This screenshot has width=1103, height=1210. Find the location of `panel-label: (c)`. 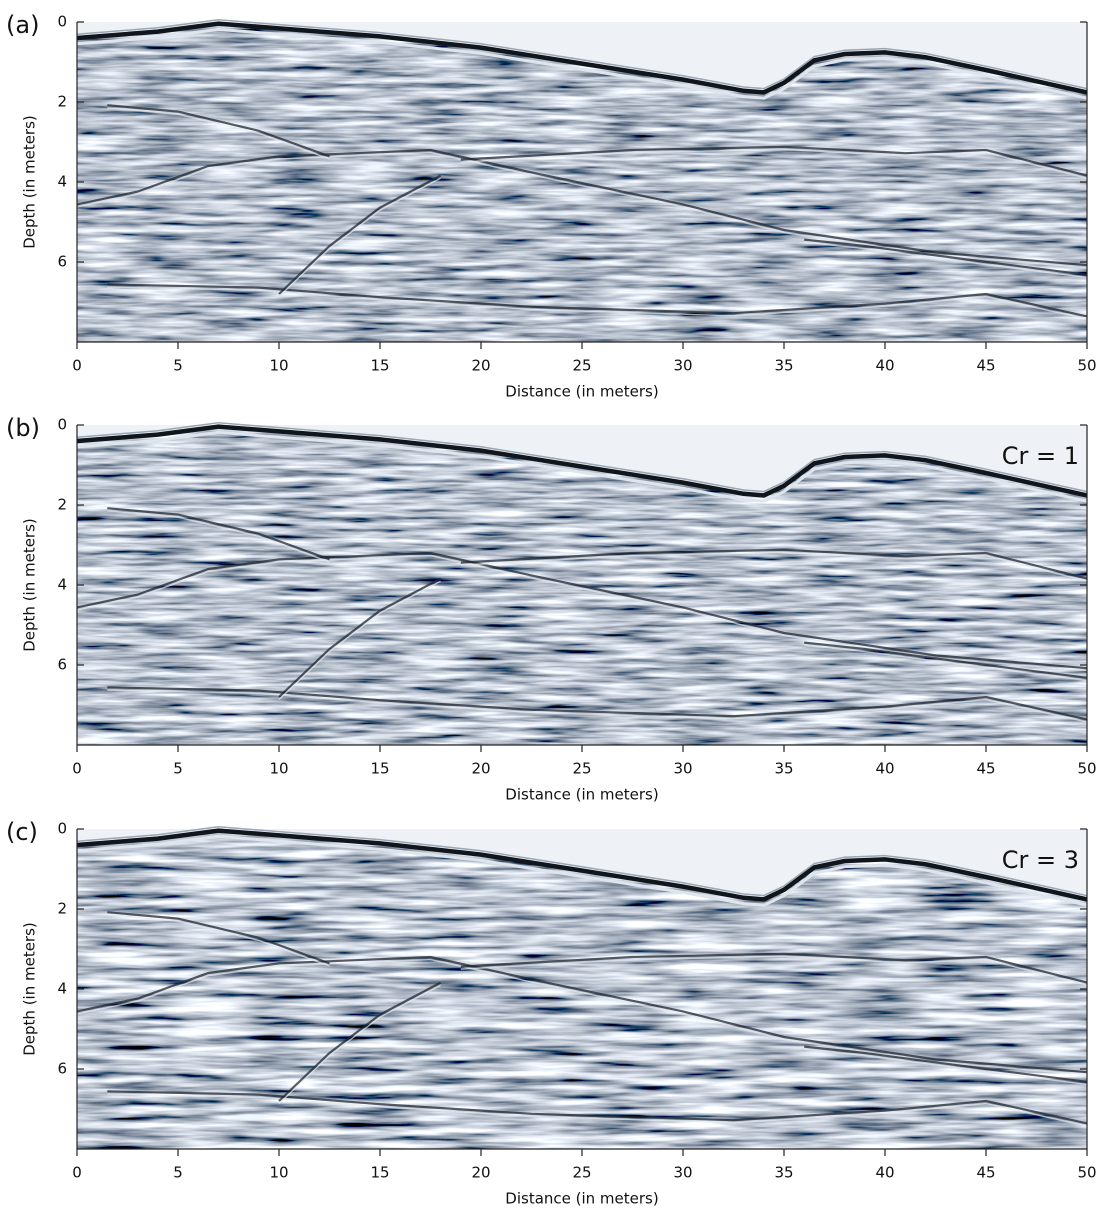

panel-label: (c) is located at coordinates (22, 832).